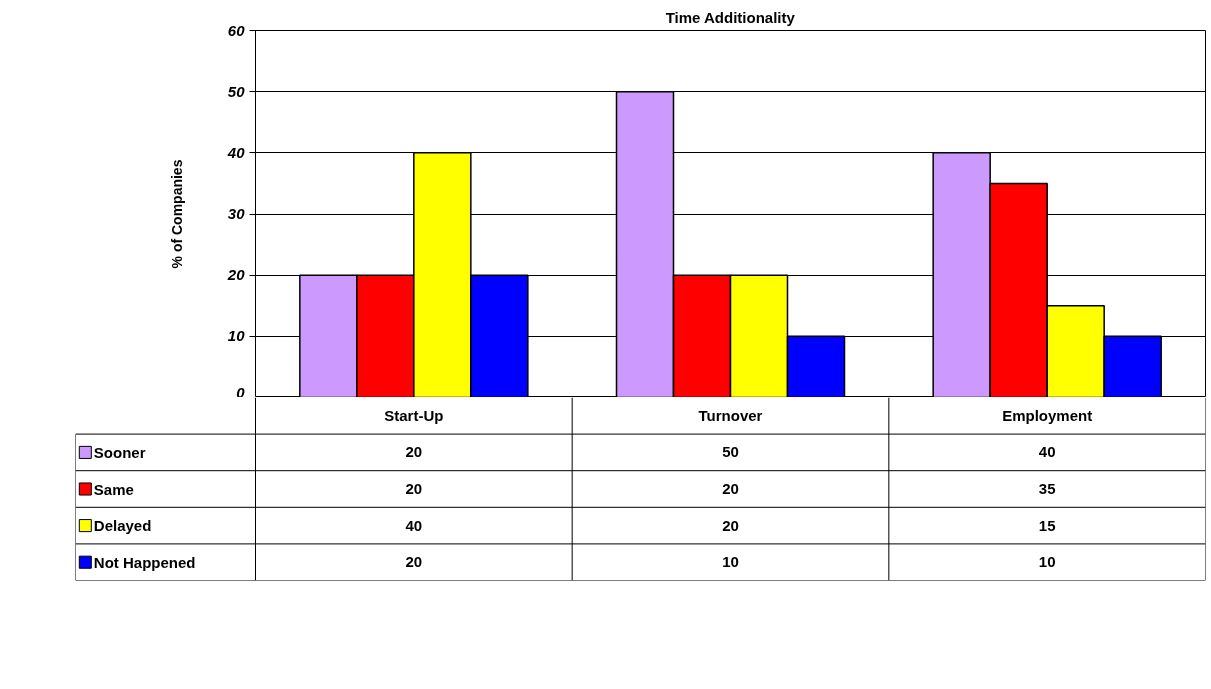  I want to click on legend-label: Same, so click(113, 489).